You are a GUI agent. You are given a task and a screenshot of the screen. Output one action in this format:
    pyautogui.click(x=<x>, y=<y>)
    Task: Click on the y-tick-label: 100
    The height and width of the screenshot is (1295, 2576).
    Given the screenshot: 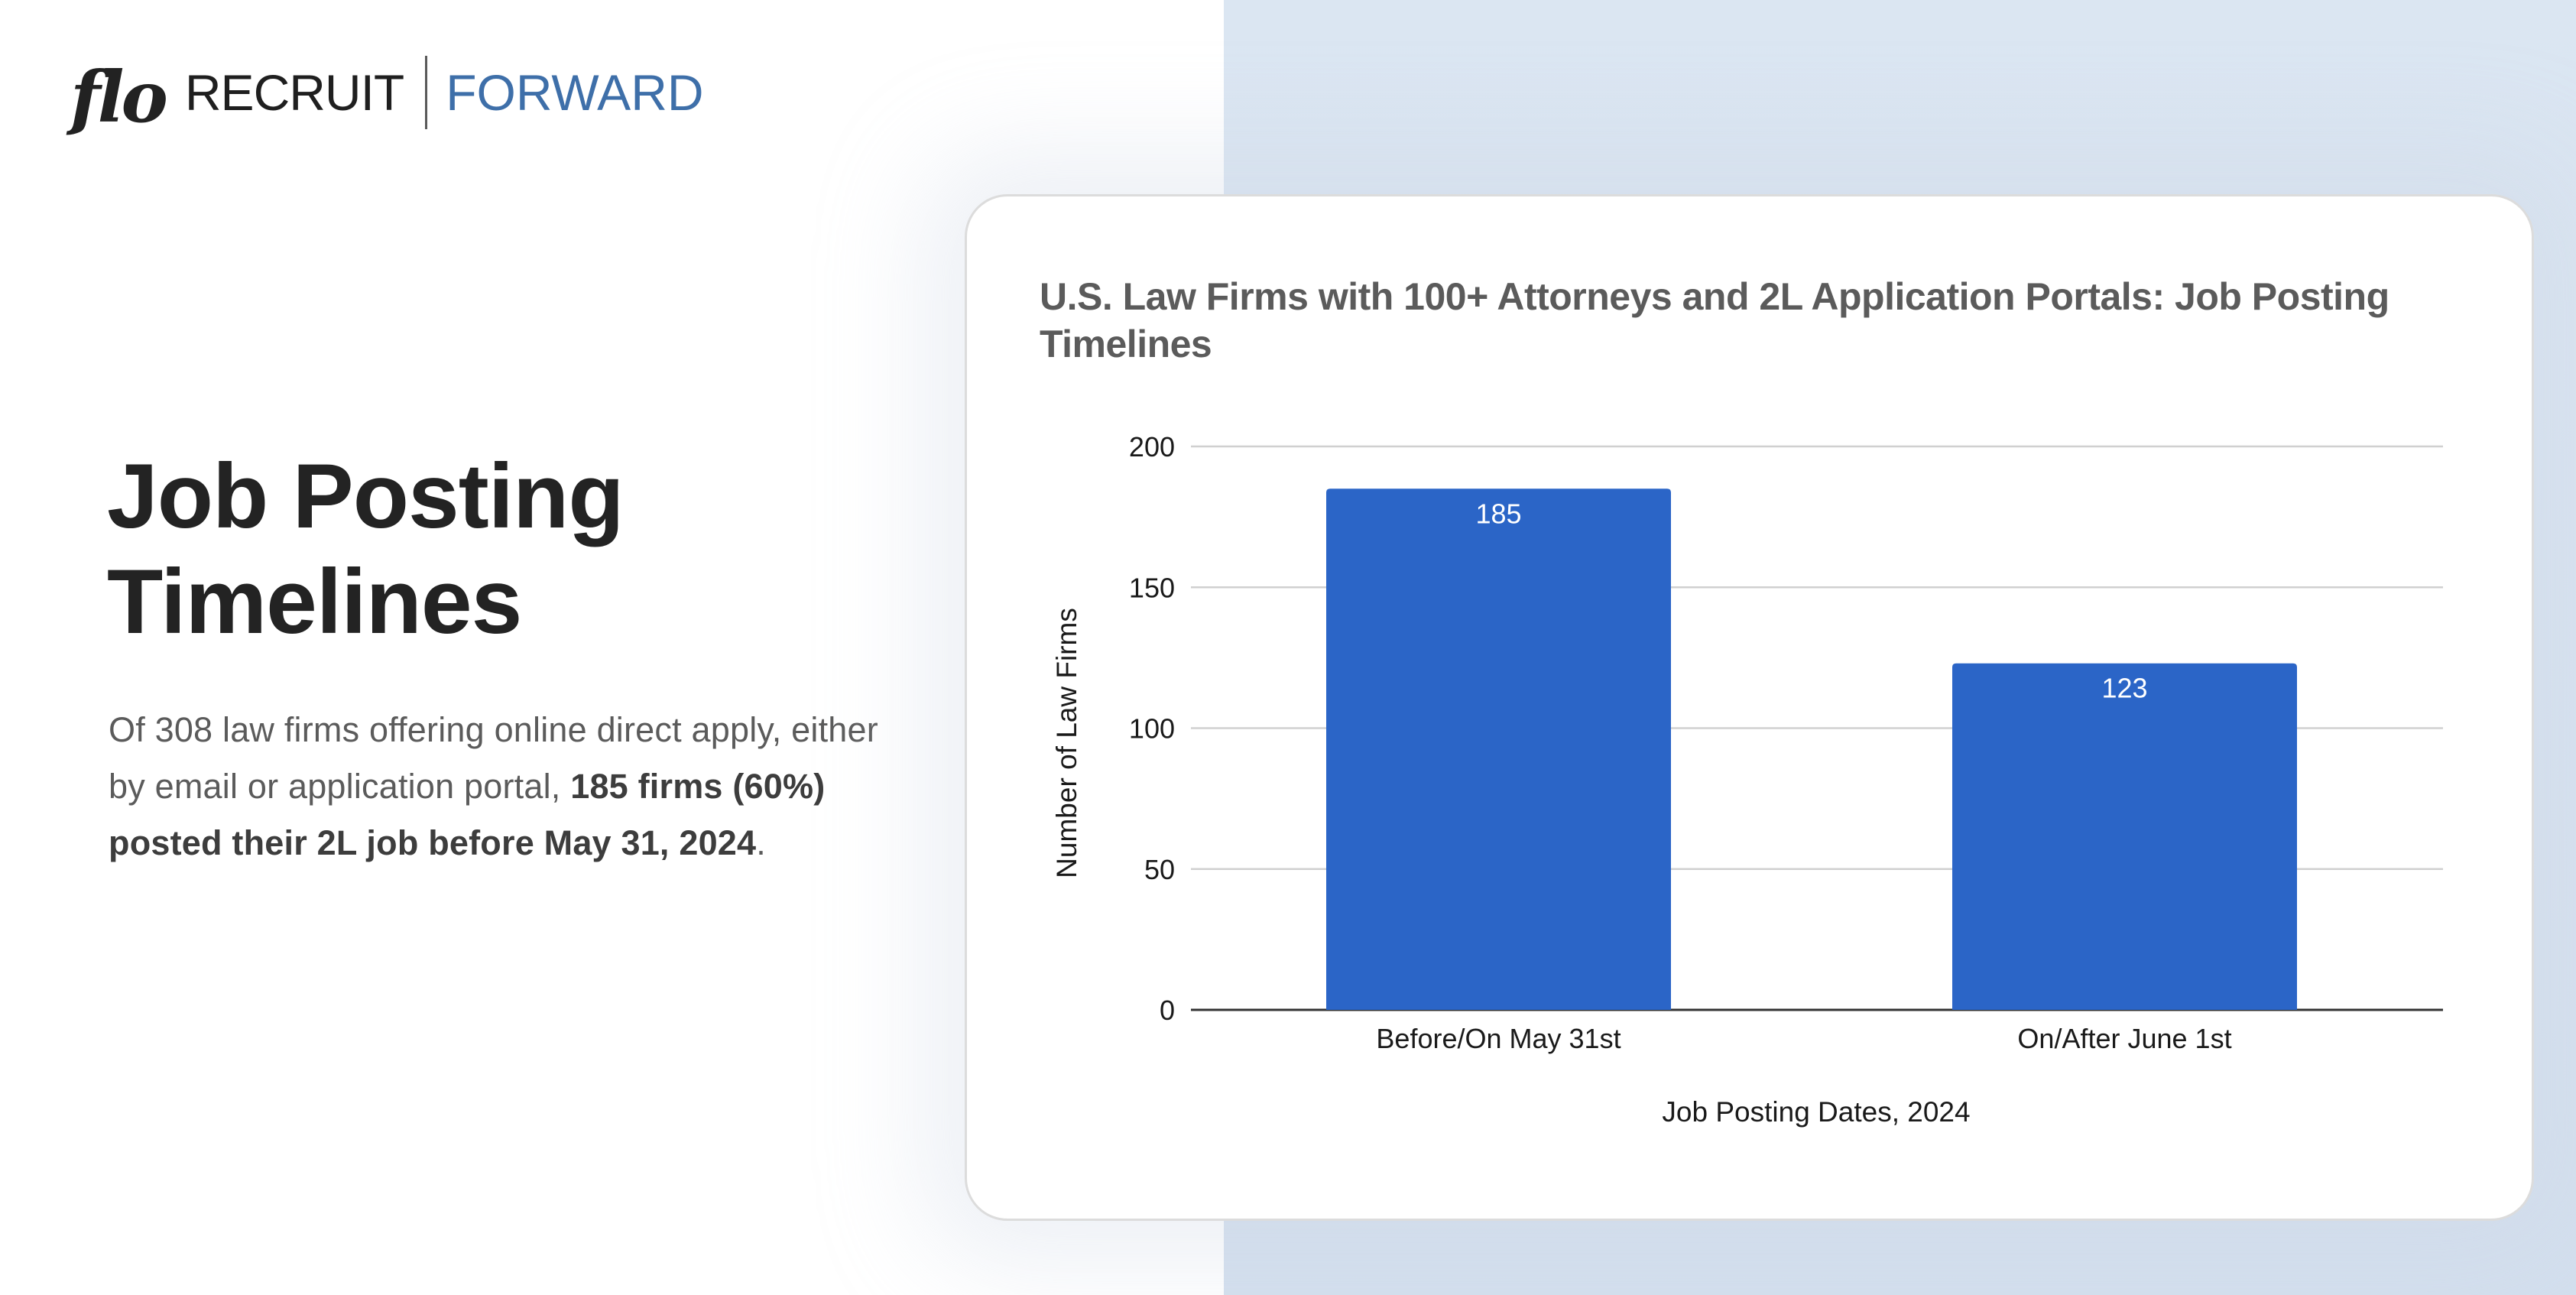 What is the action you would take?
    pyautogui.click(x=1152, y=729)
    